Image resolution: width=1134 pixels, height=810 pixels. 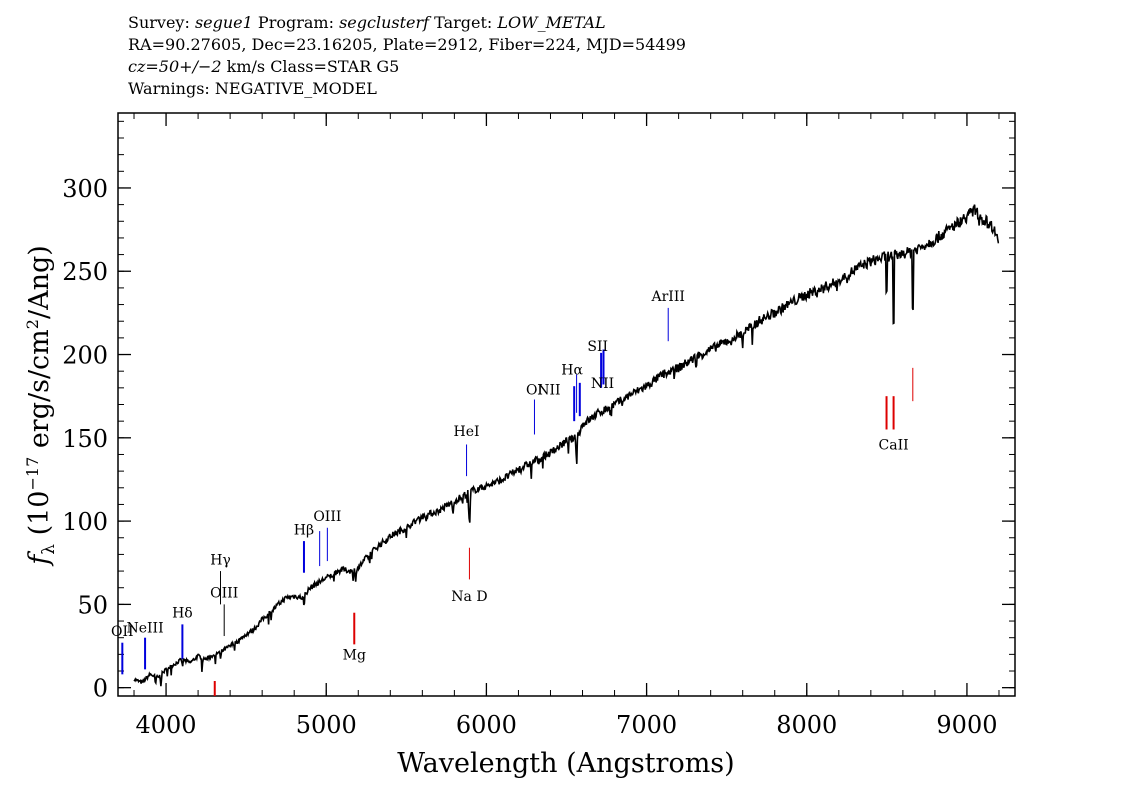 What do you see at coordinates (41, 406) in the screenshot?
I see `y-axis-title: fλ (10−17 erg/s/cm2/Ang)` at bounding box center [41, 406].